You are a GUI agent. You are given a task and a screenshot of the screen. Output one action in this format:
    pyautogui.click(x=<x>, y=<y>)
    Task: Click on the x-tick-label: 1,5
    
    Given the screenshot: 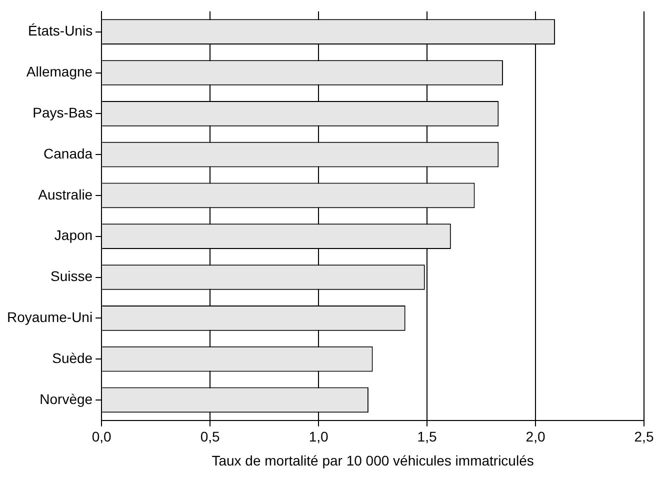 What is the action you would take?
    pyautogui.click(x=427, y=436)
    